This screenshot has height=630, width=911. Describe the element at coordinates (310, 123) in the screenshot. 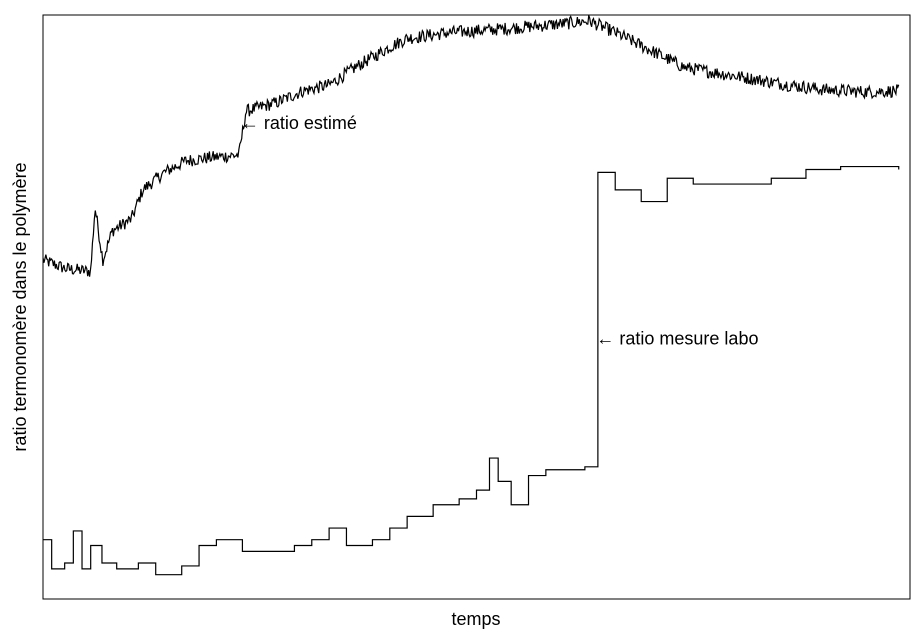

I see `annotation-label-1: ratio estimé` at that location.